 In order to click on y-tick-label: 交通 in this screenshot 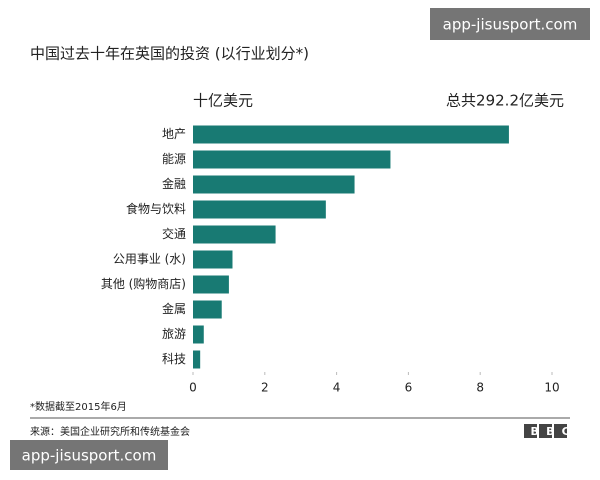, I will do `click(174, 233)`.